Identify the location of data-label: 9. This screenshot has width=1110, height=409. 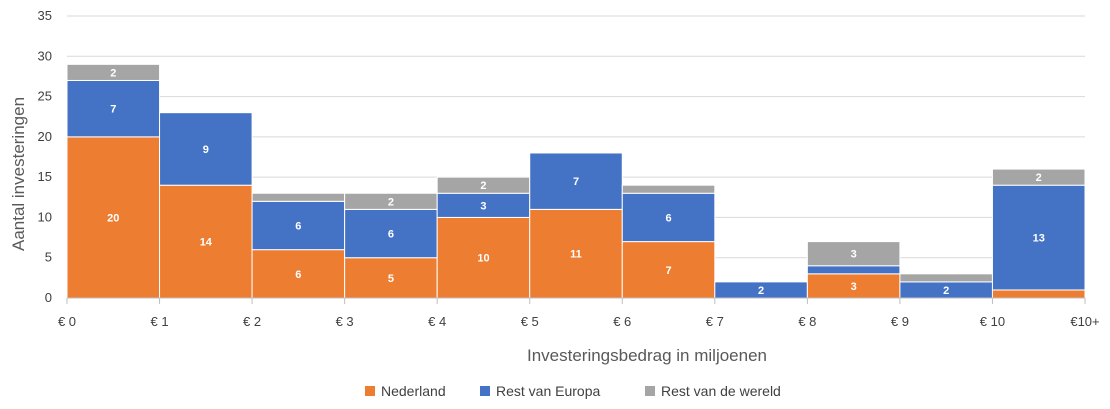
(206, 150).